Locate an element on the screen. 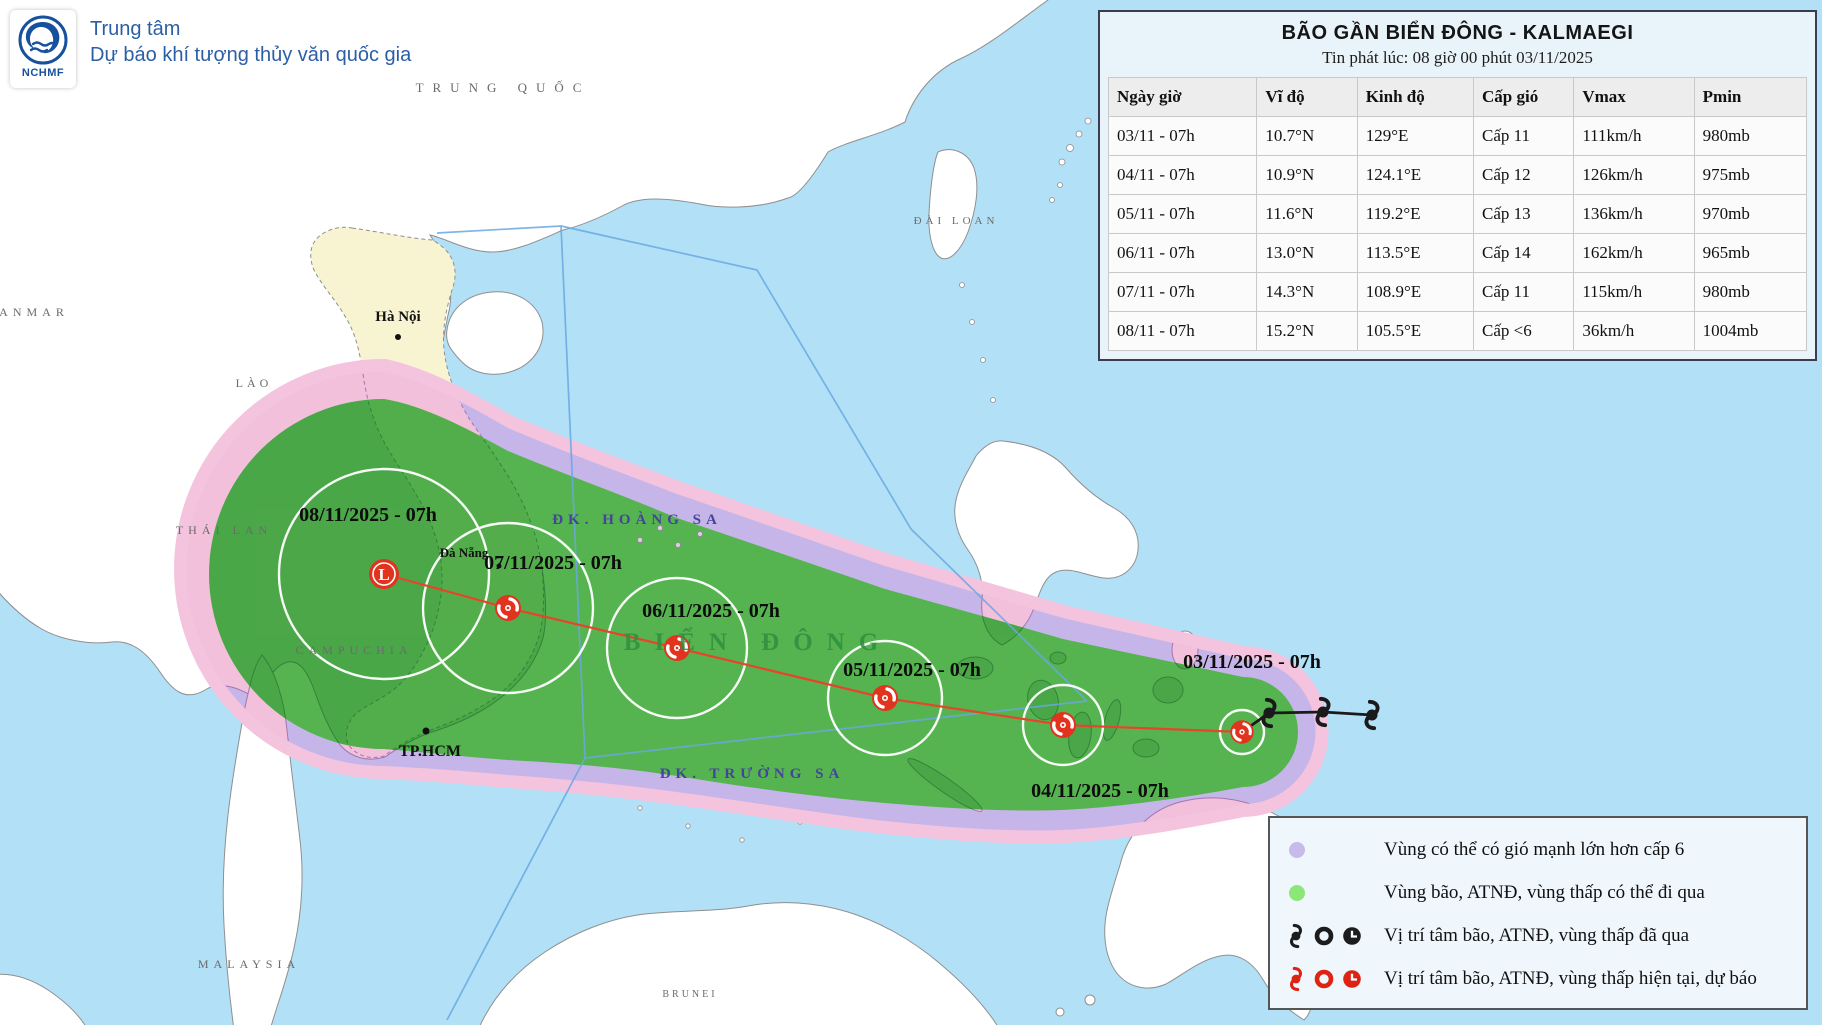 This screenshot has height=1025, width=1822. col-vi-do: Vĩ độ is located at coordinates (1307, 97).